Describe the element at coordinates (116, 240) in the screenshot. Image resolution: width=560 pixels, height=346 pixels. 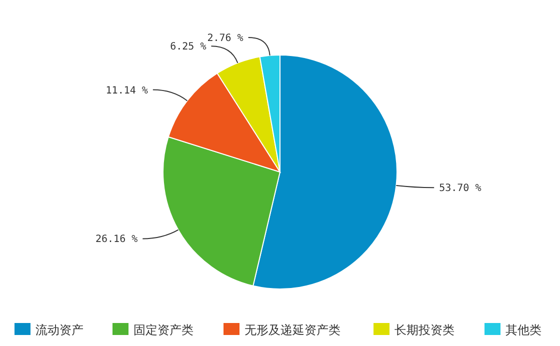
I see `data-label: 26.16 %` at that location.